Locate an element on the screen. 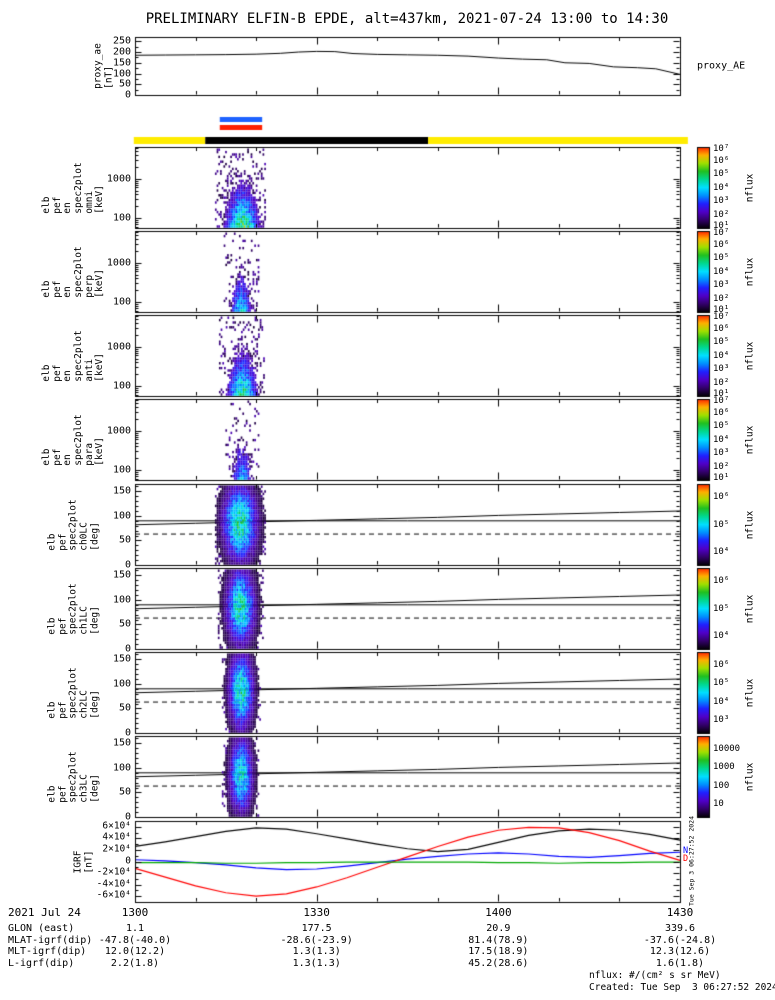 Image resolution: width=775 pixels, height=1000 pixels. created-timestamp: Created: Tue Sep 3 06:27:52 2024 is located at coordinates (682, 987).